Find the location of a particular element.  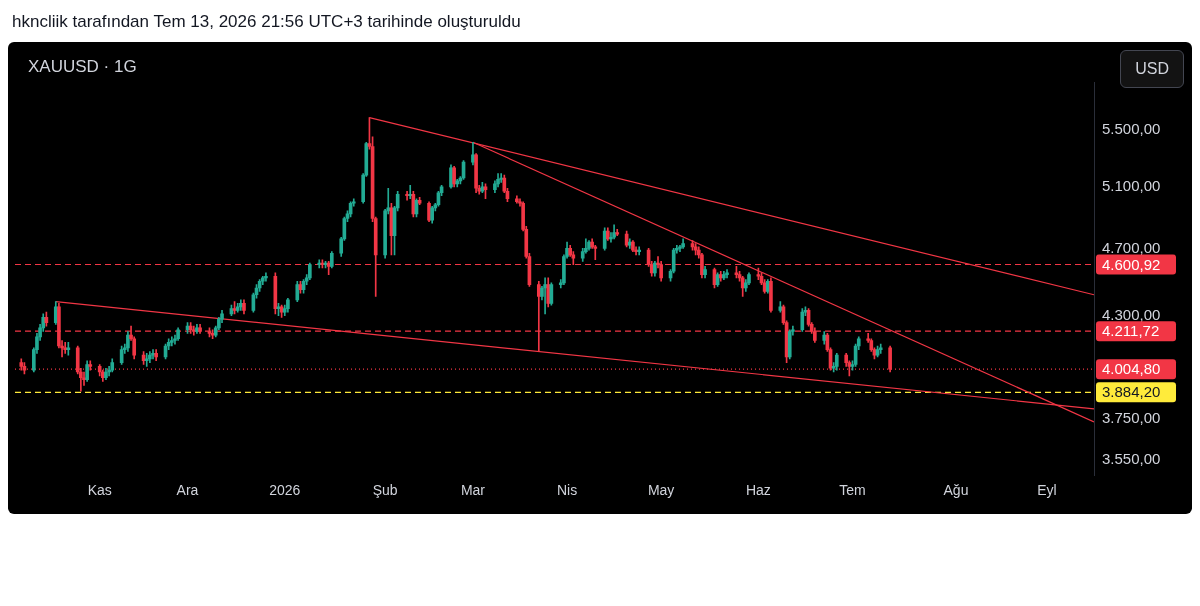

x-tick-label: Kas is located at coordinates (99, 490).